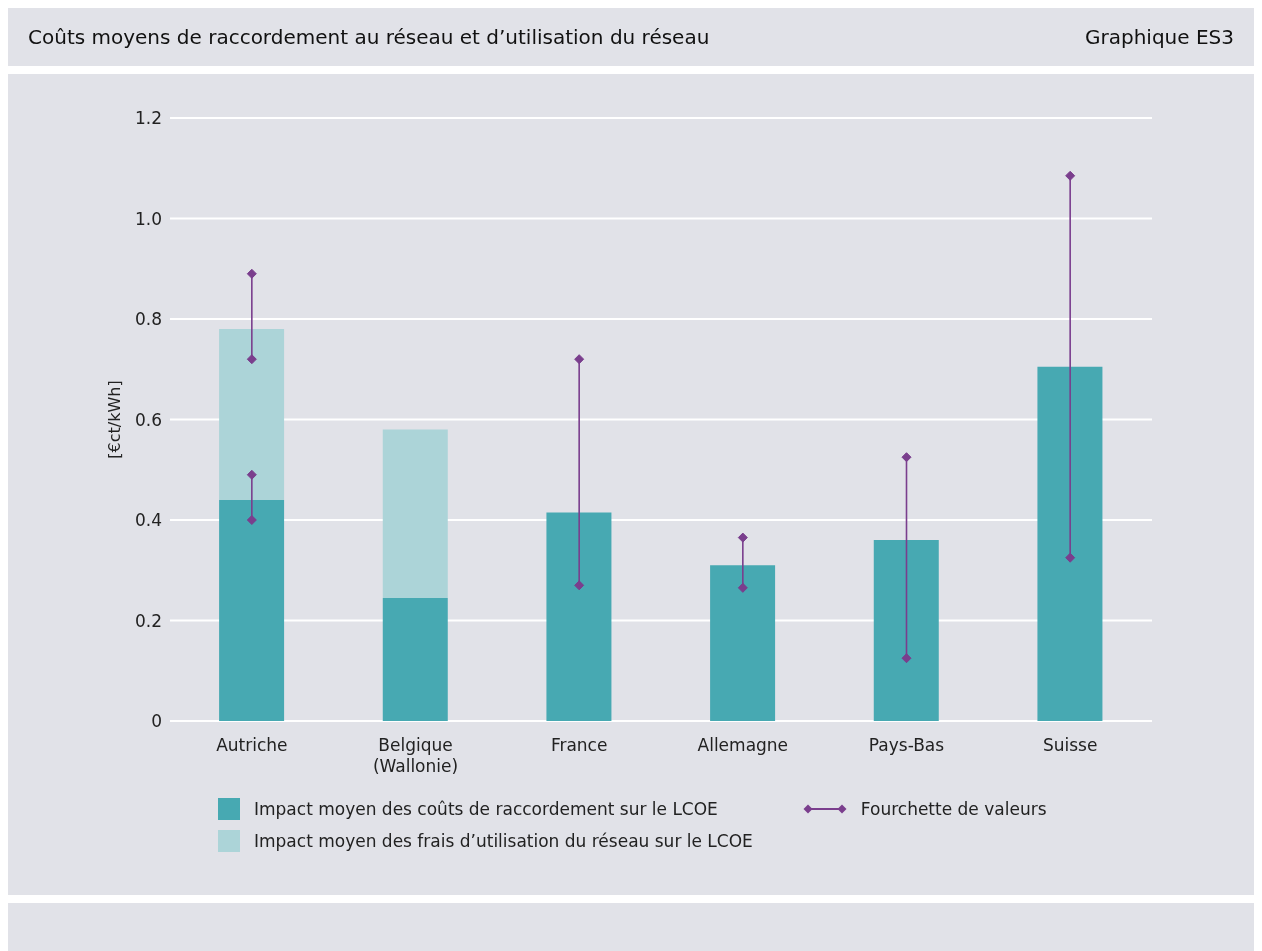  I want to click on y-tick-label: 1.0, so click(148, 218).